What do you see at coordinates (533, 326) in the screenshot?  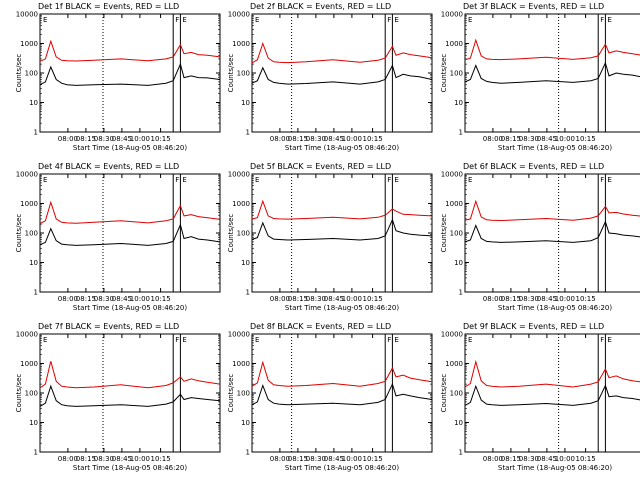 I see `panel-title: Det 9f BLACK = Events, RED = LLD` at bounding box center [533, 326].